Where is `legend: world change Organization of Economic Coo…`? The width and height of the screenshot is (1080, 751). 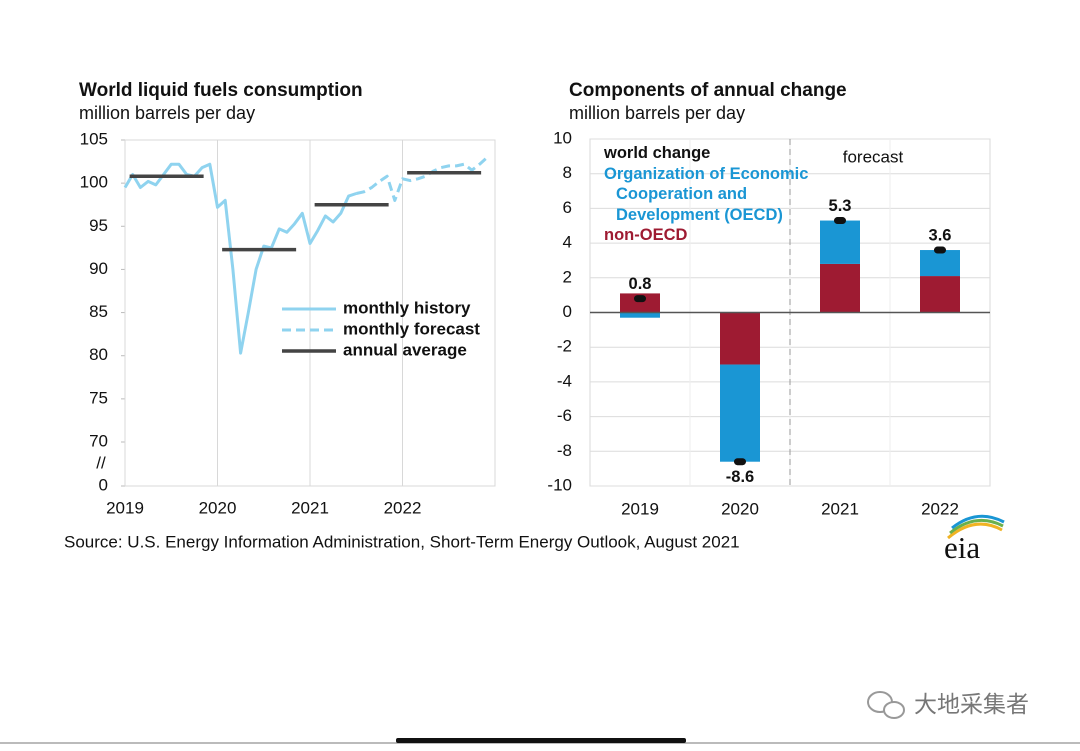 legend: world change Organization of Economic Coo… is located at coordinates (711, 194).